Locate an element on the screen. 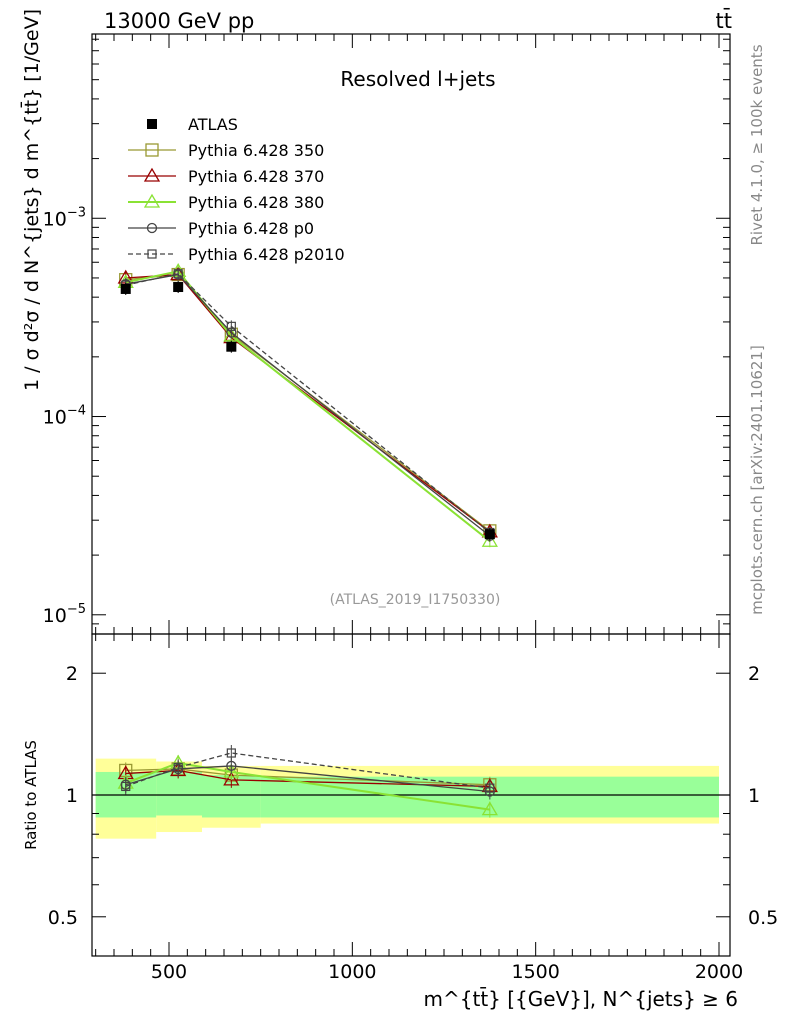  ratio-y-tick-label-right: 2 is located at coordinates (754, 674).